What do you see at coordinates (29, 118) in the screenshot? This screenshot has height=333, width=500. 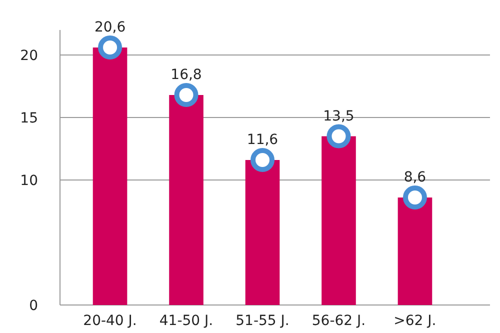 I see `y-tick-label: 15` at bounding box center [29, 118].